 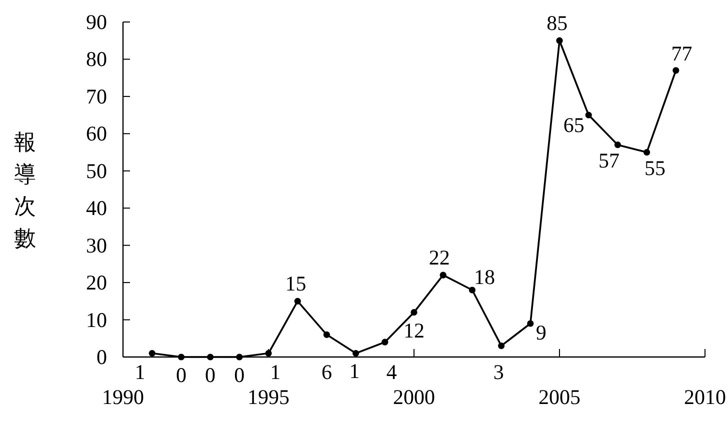 What do you see at coordinates (25, 190) in the screenshot?
I see `ylabel: 報導次數` at bounding box center [25, 190].